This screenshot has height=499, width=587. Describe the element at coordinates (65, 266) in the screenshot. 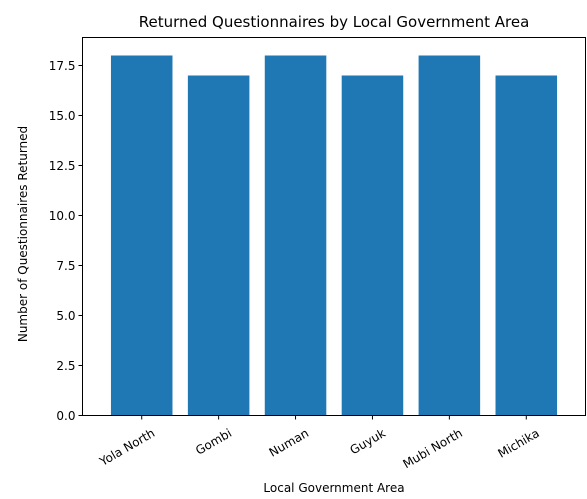

I see `y-tick-label: 7.5` at that location.